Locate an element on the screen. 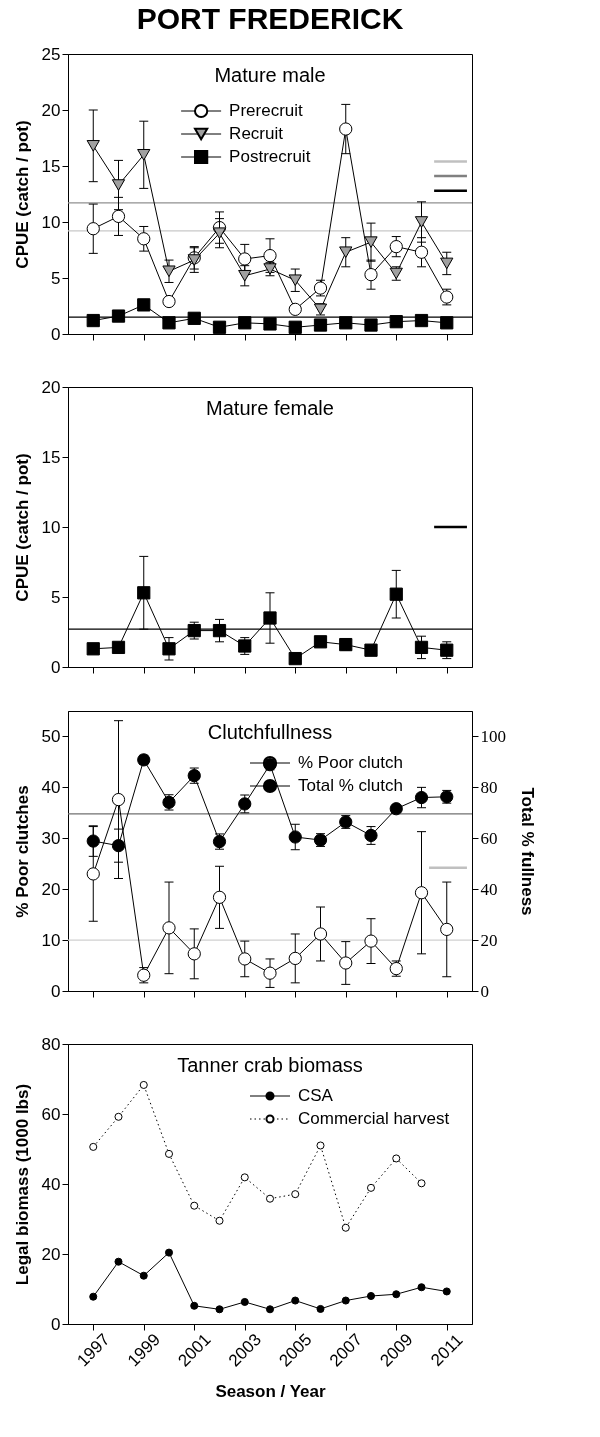 Image resolution: width=600 pixels, height=1437 pixels. legend-label: Total % clutch is located at coordinates (350, 785).